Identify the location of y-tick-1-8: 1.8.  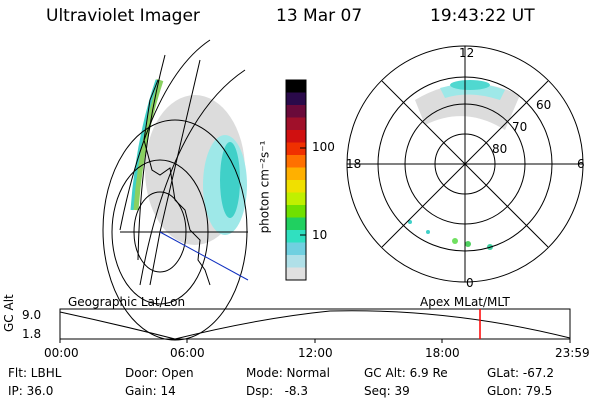
(32, 334).